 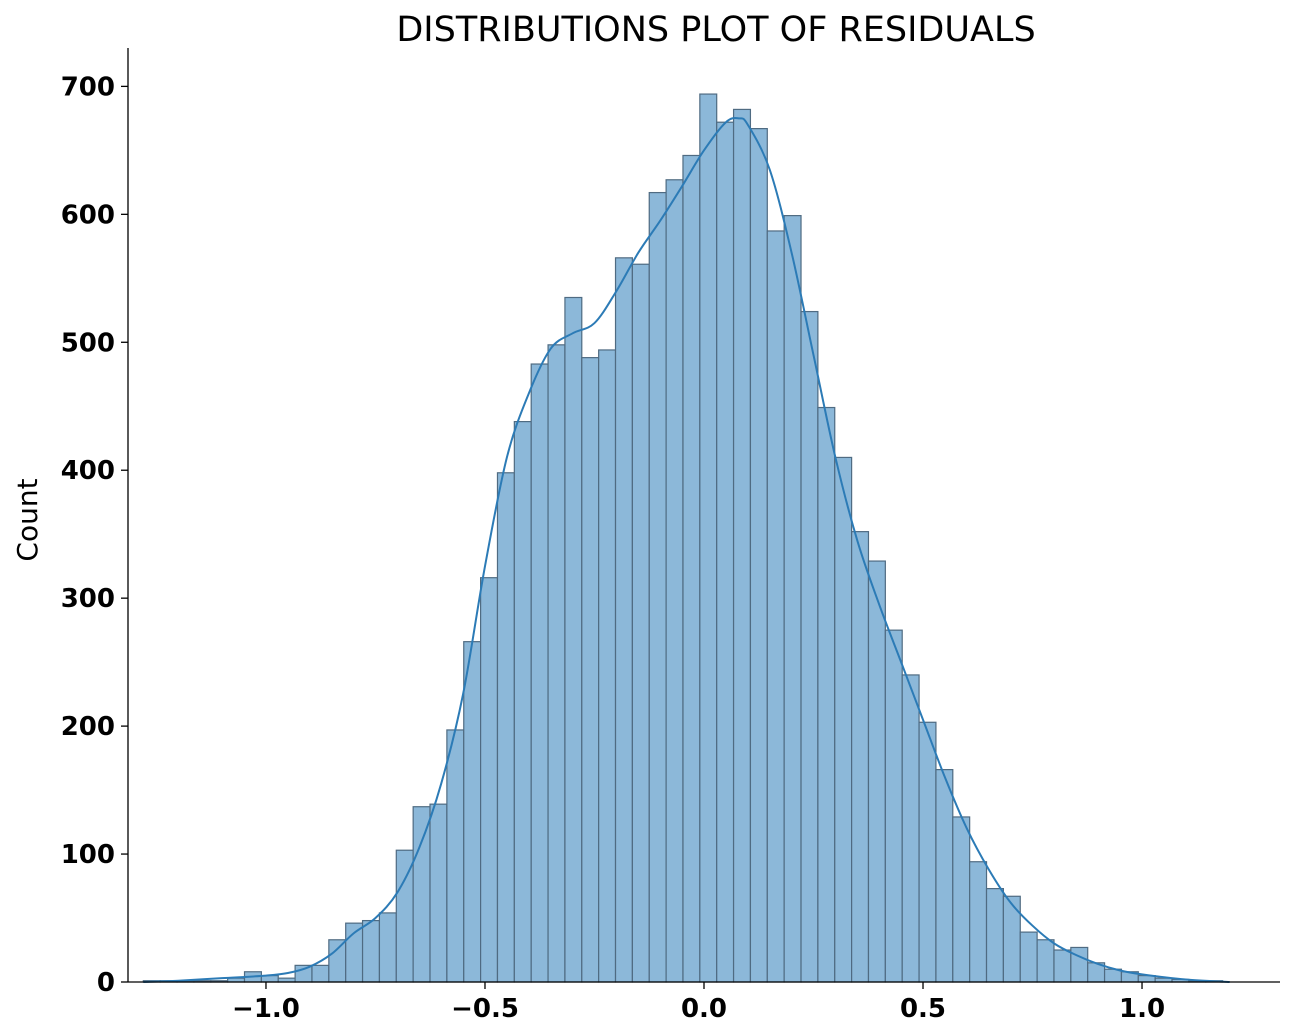 I want to click on chart-title: DISTRIBUTIONS PLOT OF RESIDUALS, so click(x=715, y=30).